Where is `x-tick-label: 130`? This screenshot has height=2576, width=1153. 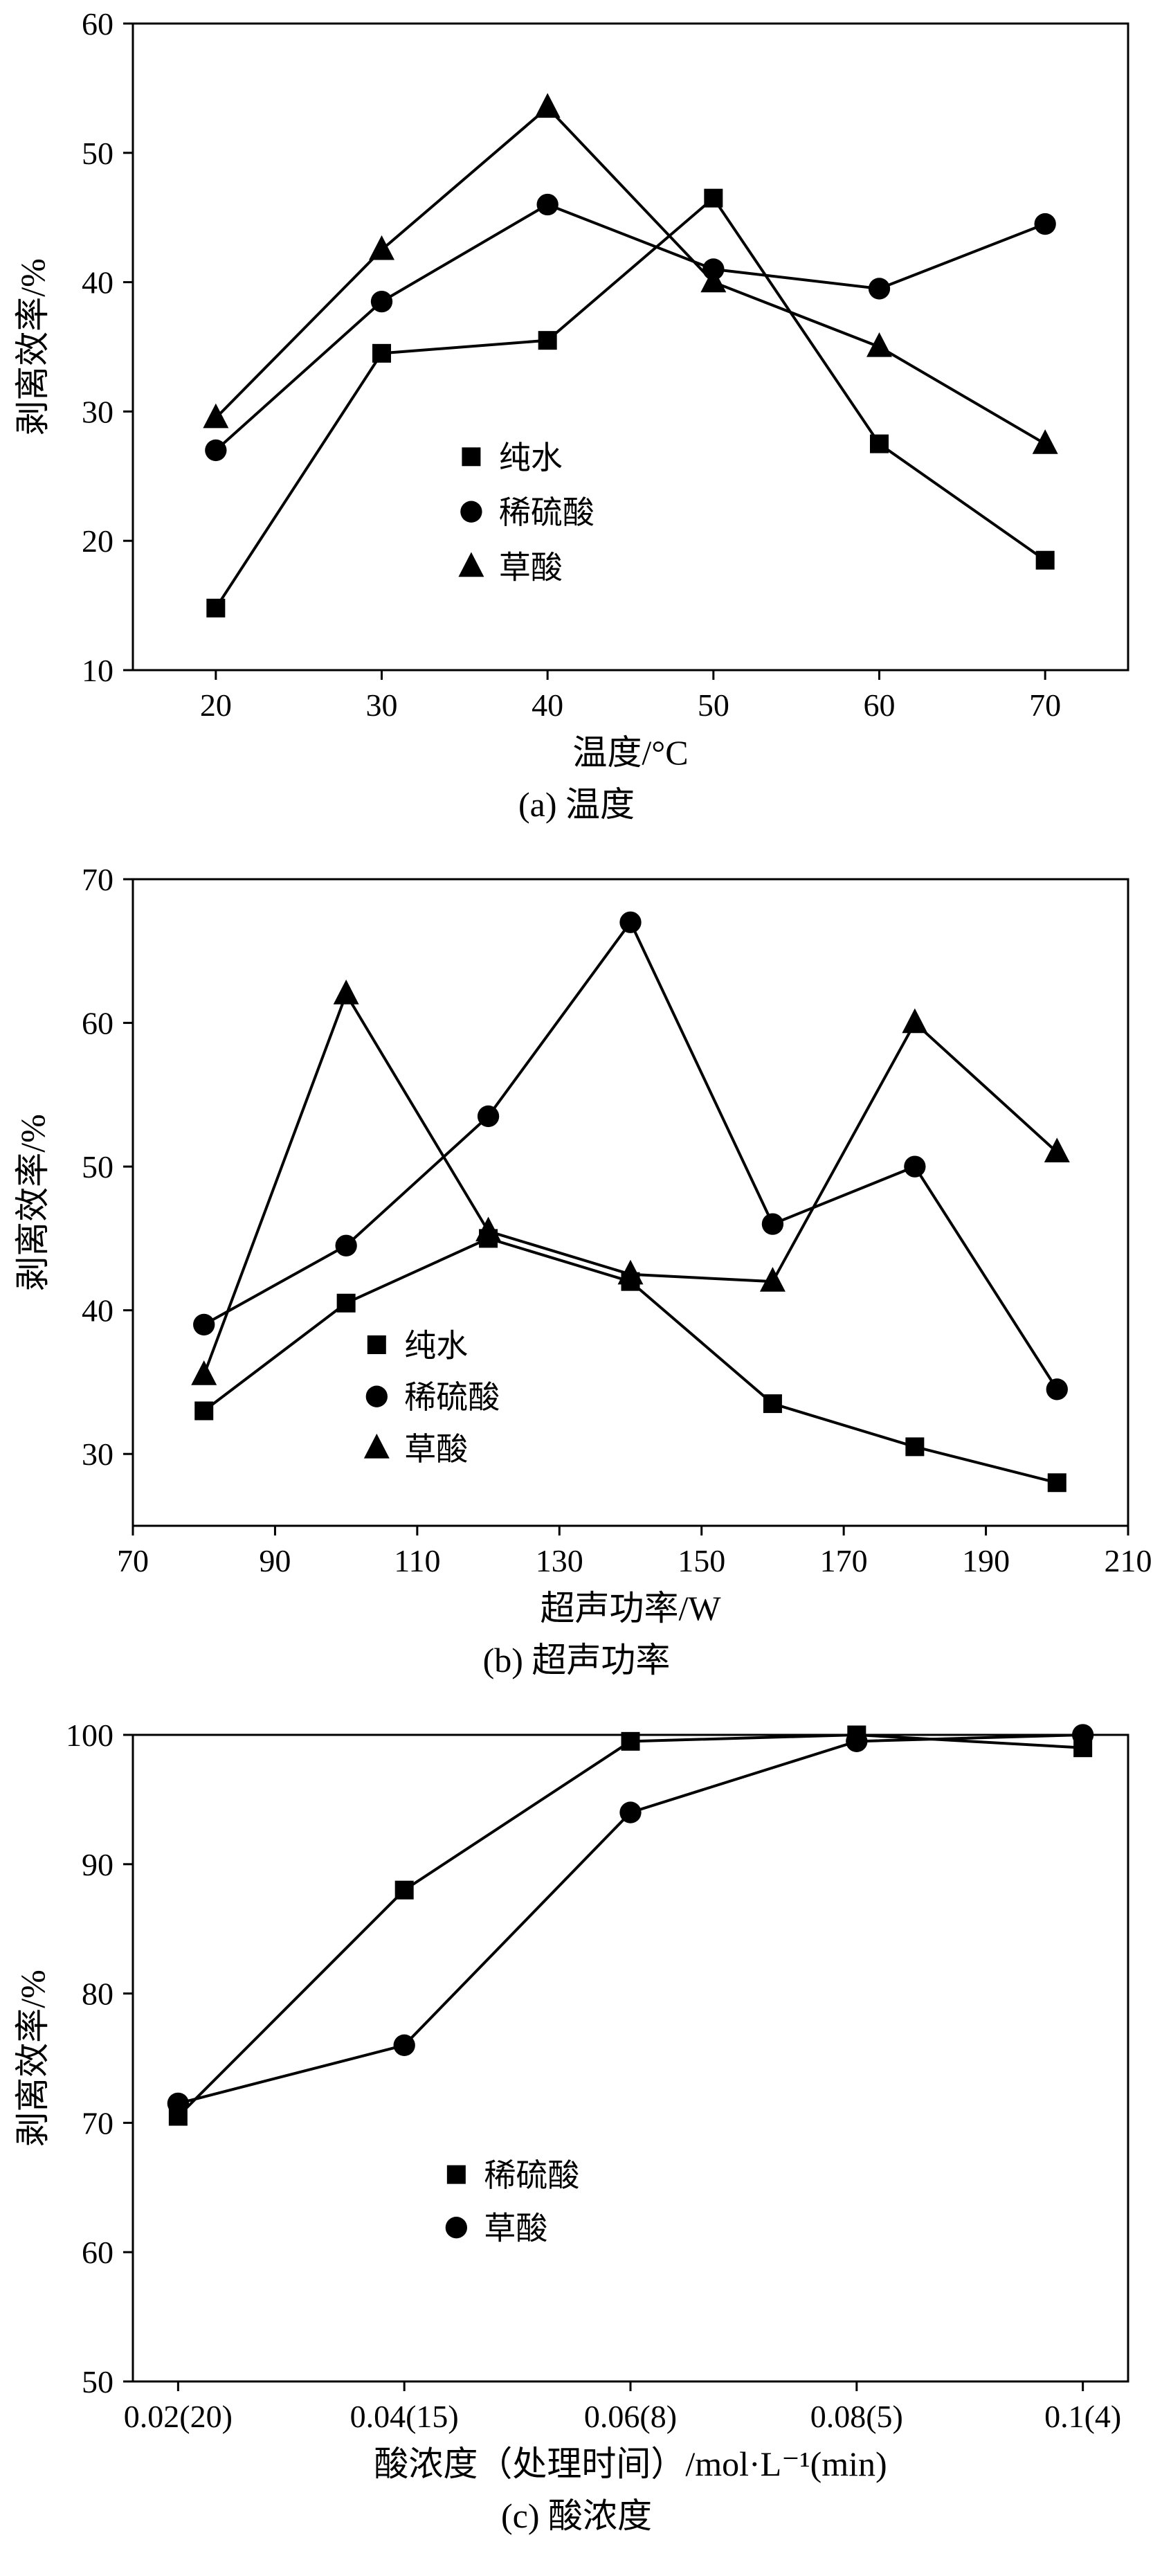
x-tick-label: 130 is located at coordinates (559, 1560).